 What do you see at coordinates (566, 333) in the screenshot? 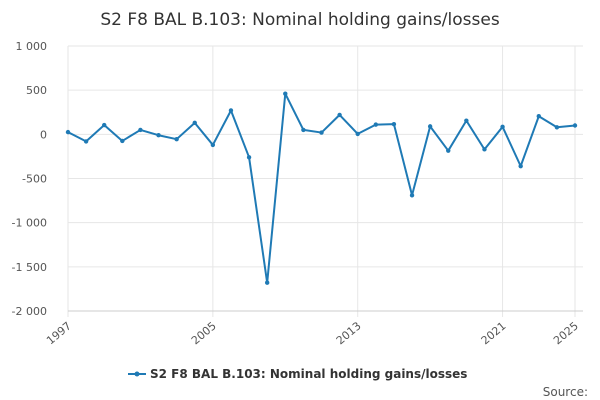
I see `x-tick-label: 2025` at bounding box center [566, 333].